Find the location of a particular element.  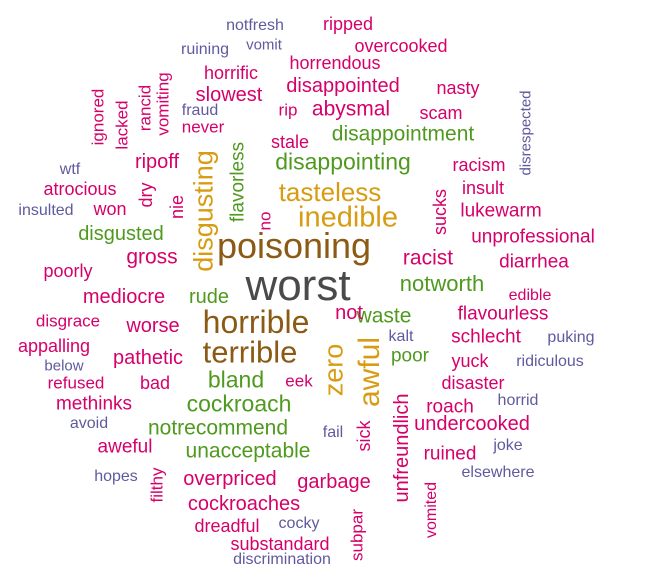

word-sucks: sucks is located at coordinates (440, 212).